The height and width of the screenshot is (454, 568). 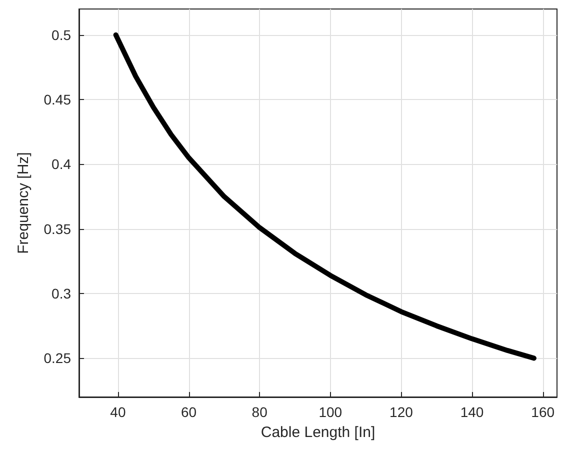 What do you see at coordinates (402, 412) in the screenshot?
I see `x-tick-label: 120` at bounding box center [402, 412].